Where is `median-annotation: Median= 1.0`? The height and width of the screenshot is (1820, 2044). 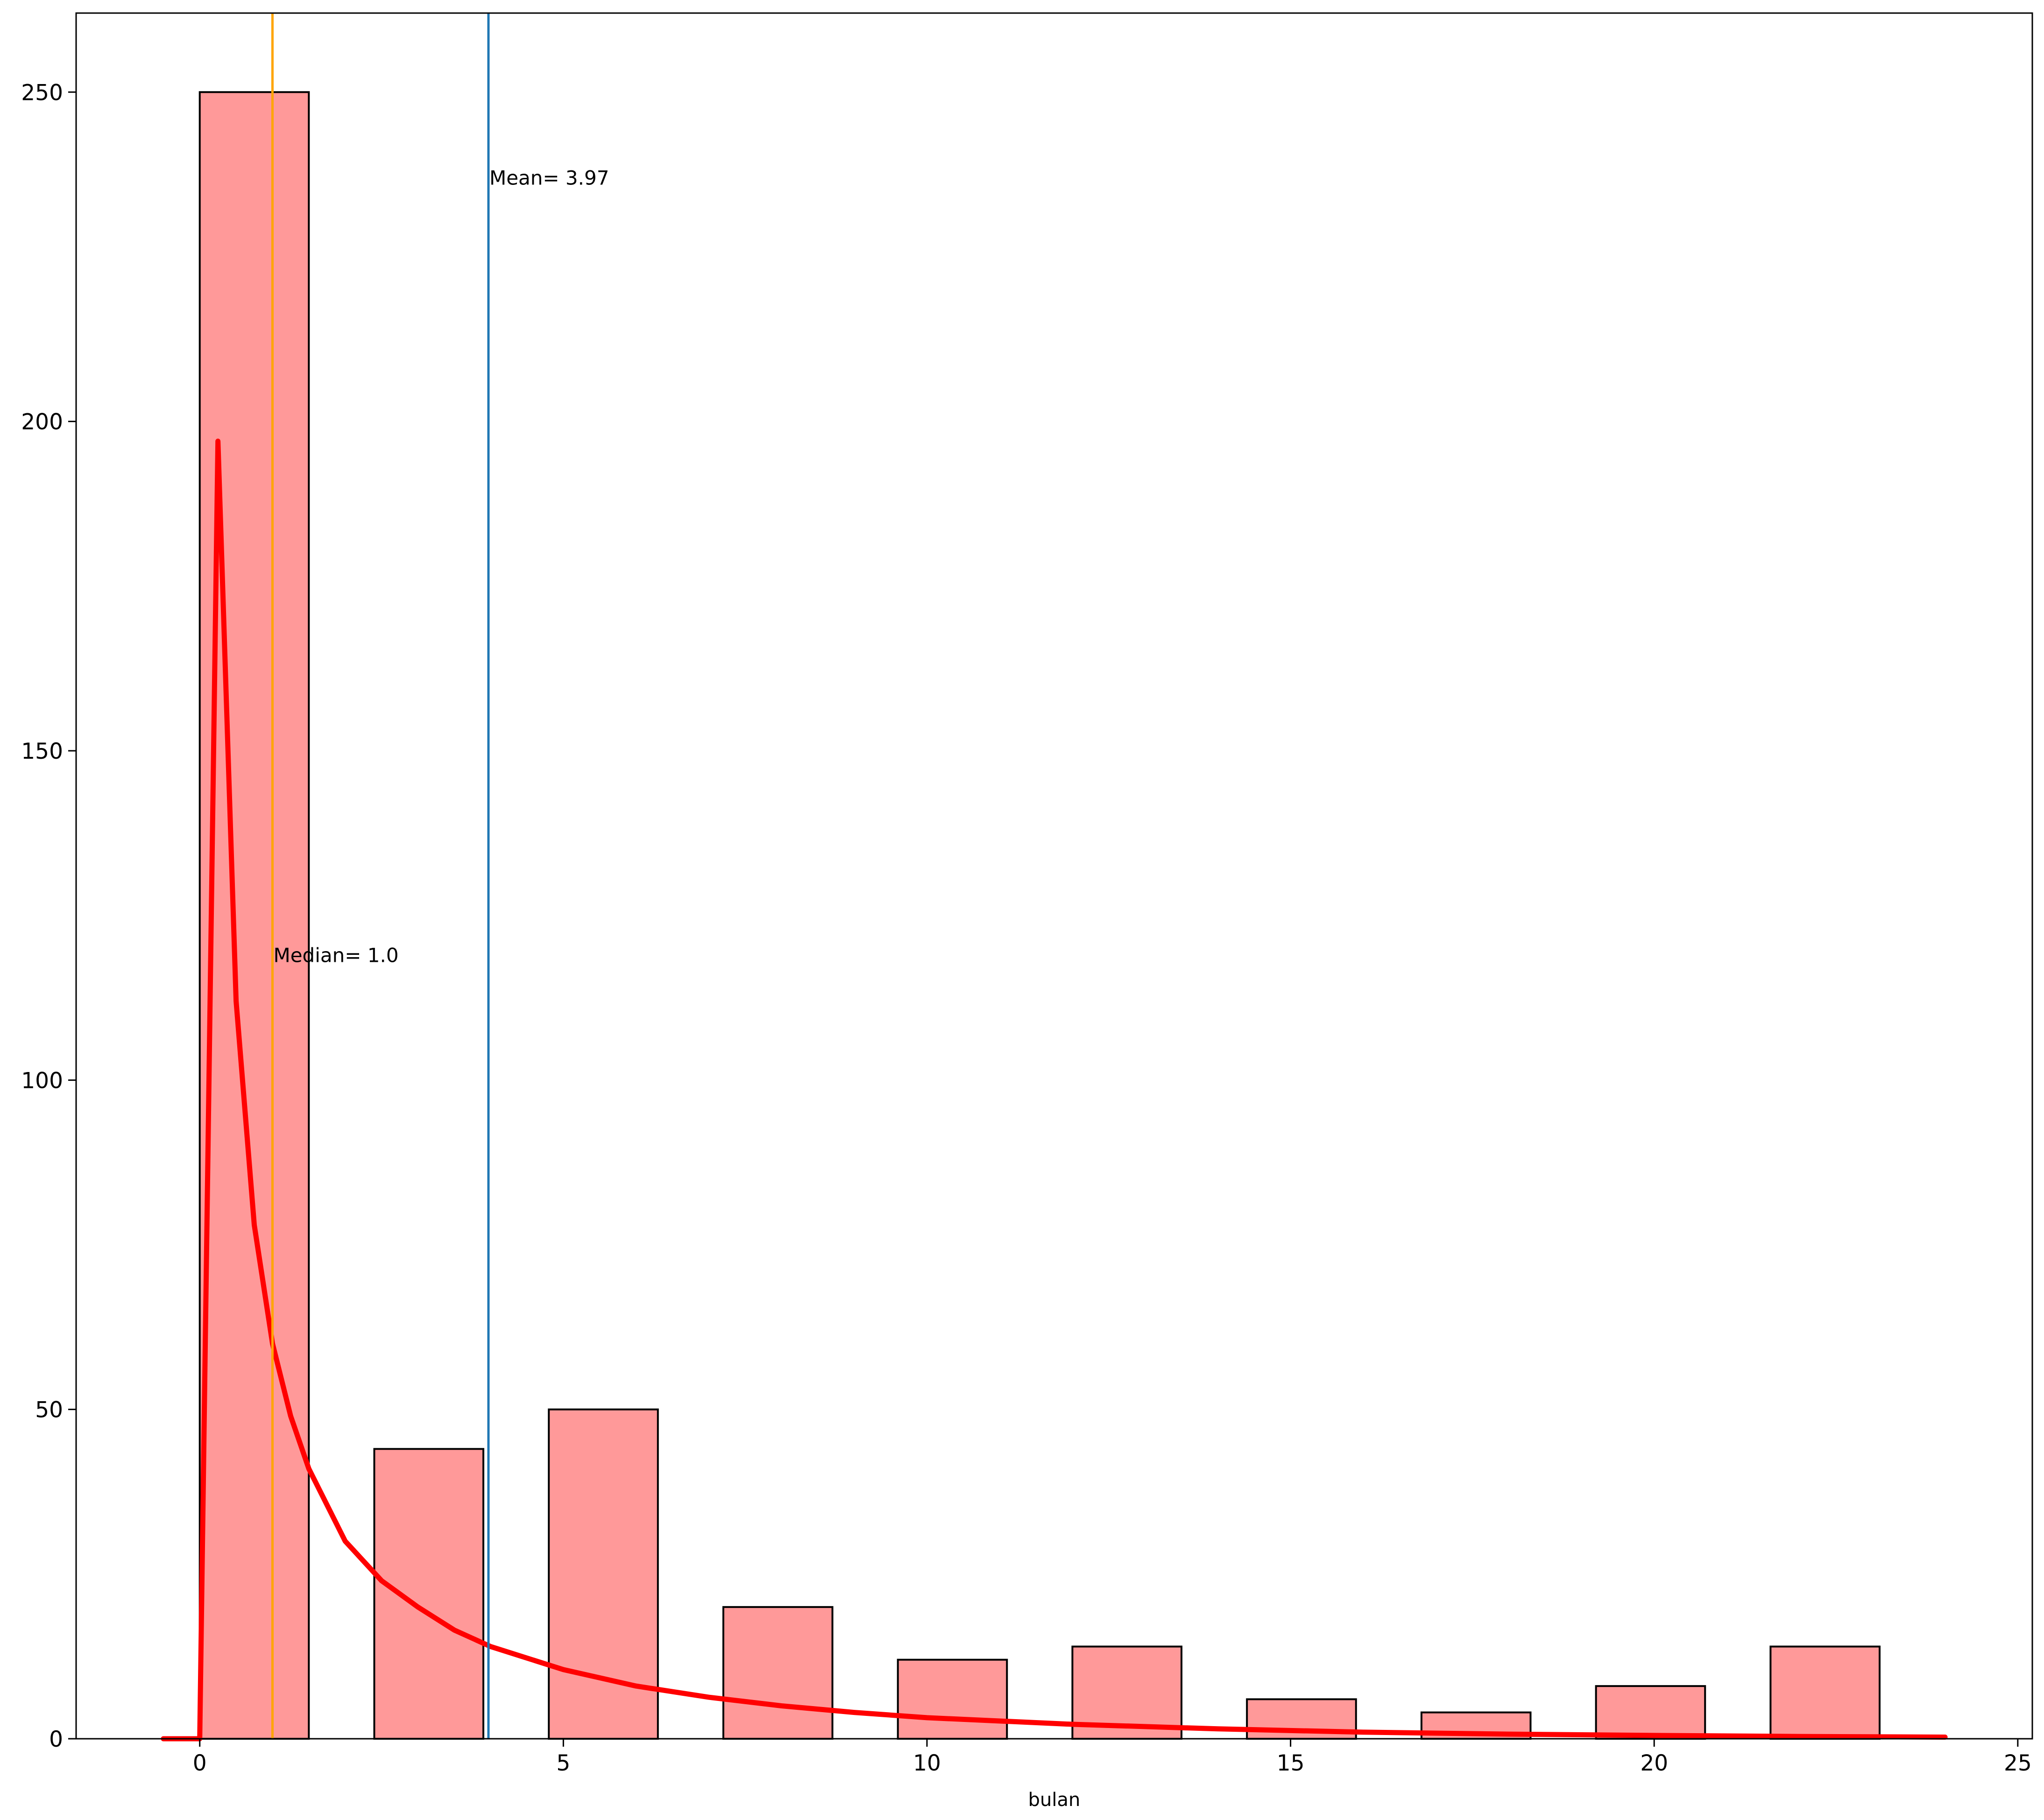
median-annotation: Median= 1.0 is located at coordinates (335, 955).